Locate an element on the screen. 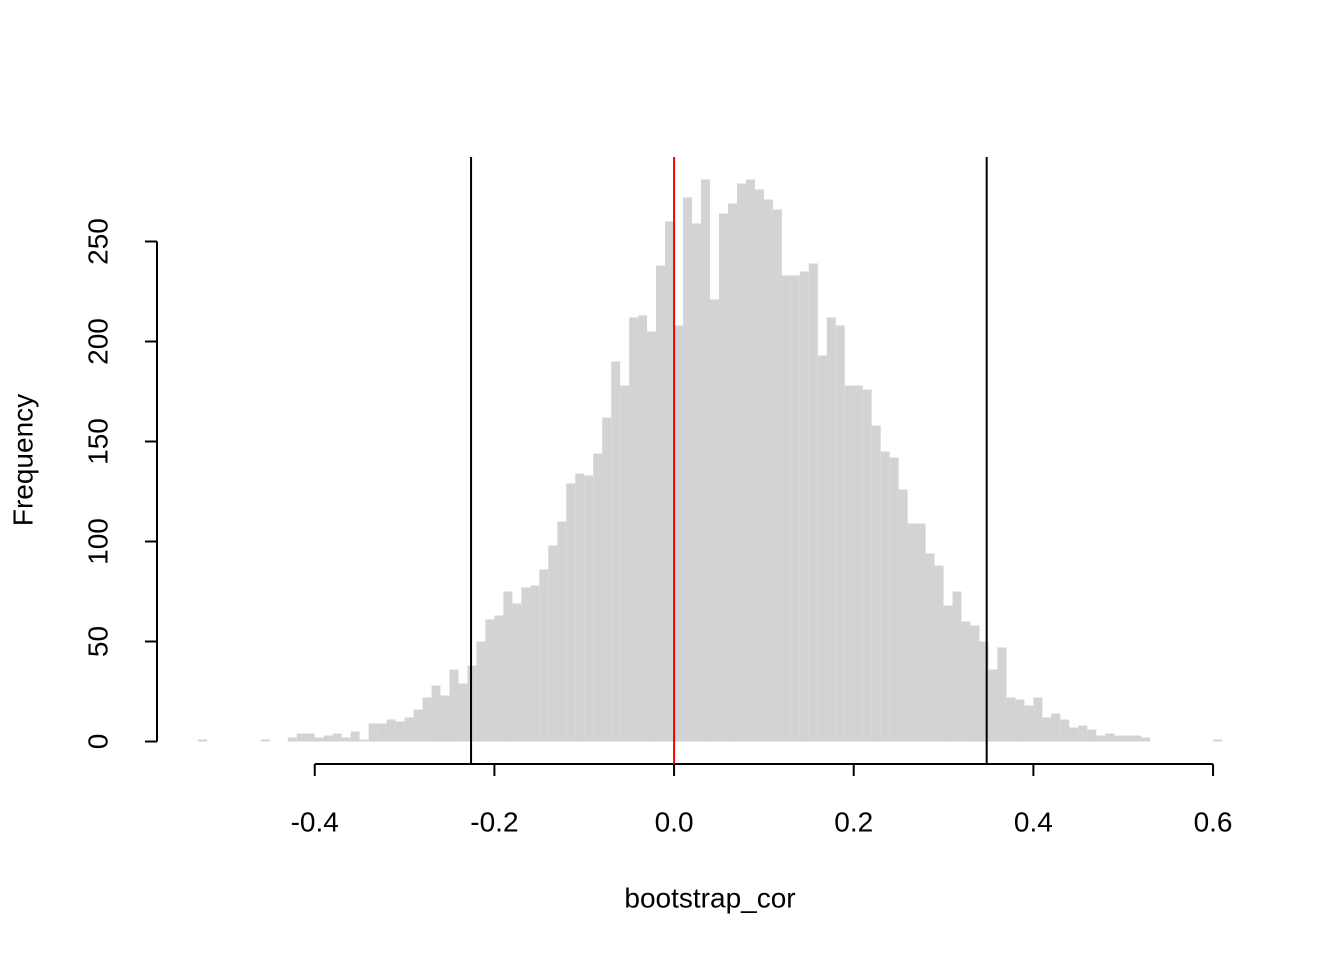 This screenshot has width=1344, height=960. y-tick-label: 100 is located at coordinates (97, 541).